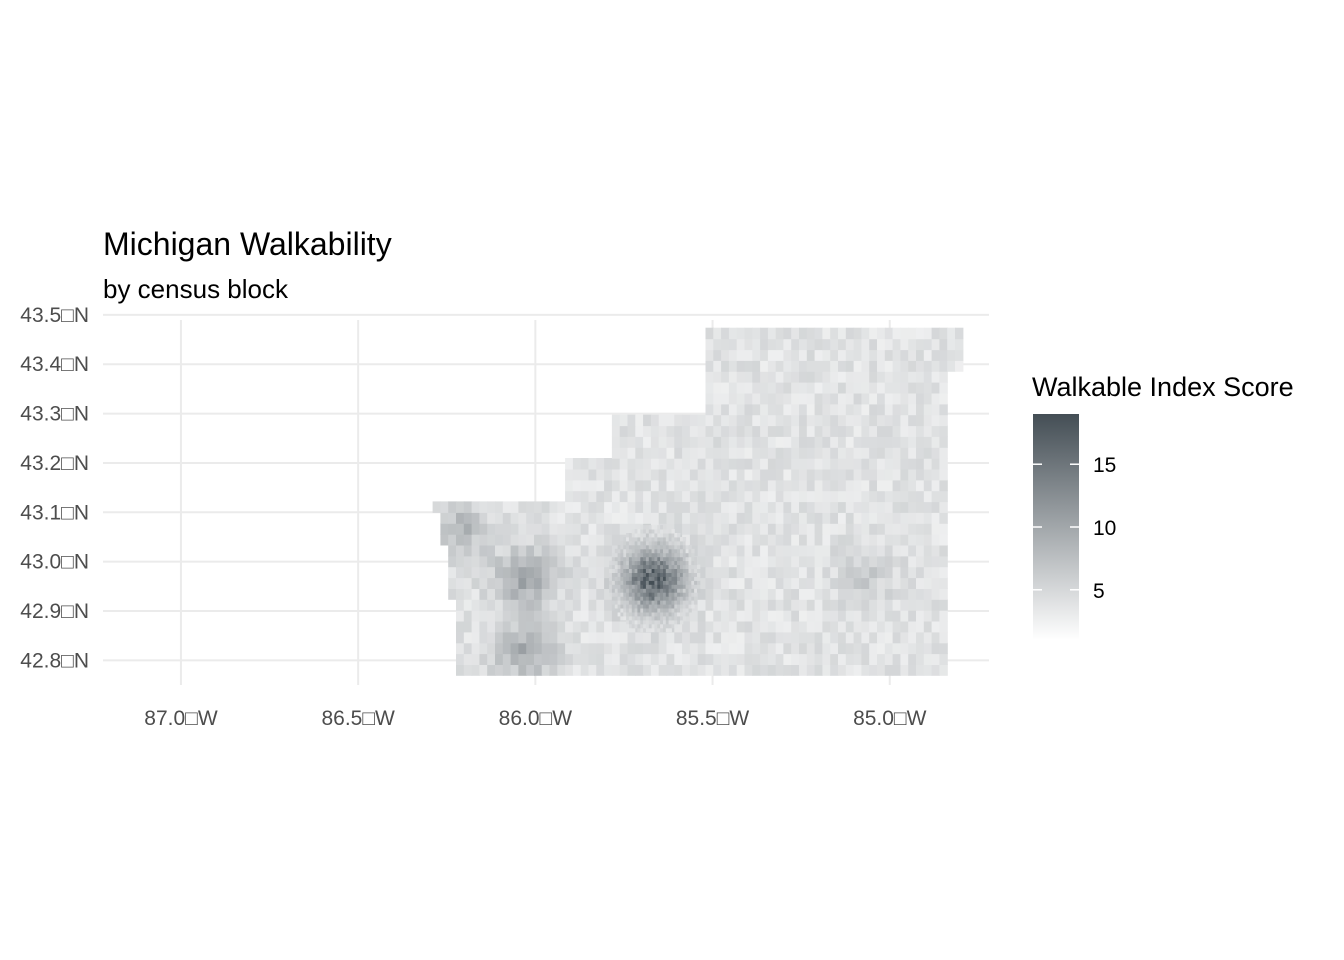 The height and width of the screenshot is (960, 1344). Describe the element at coordinates (616, 586) in the screenshot. I see `census-block-1923` at that location.